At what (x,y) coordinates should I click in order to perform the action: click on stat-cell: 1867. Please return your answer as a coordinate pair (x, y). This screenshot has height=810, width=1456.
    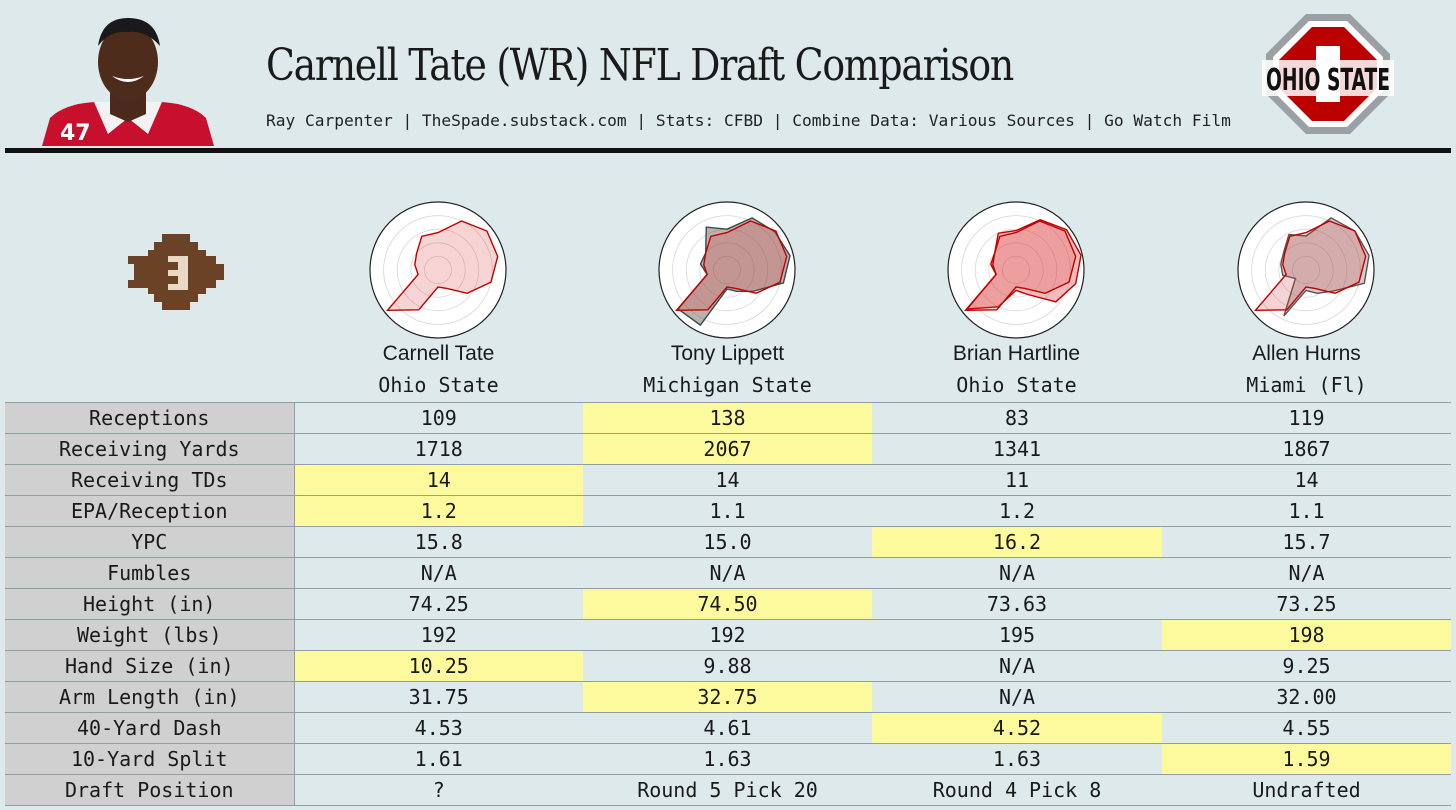
    Looking at the image, I should click on (1306, 449).